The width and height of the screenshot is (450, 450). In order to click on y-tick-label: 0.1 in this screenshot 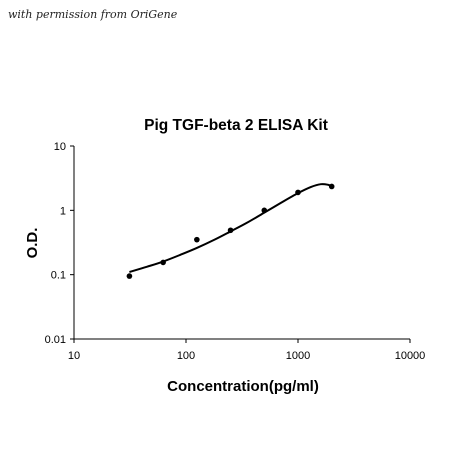, I will do `click(58, 276)`.